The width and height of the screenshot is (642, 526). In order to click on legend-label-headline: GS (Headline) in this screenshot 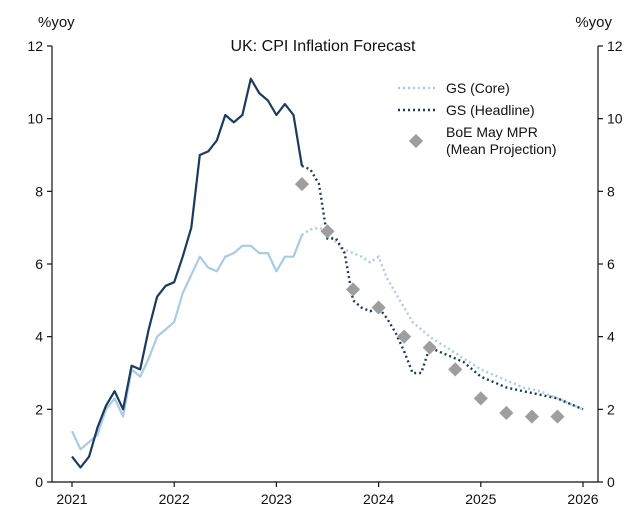, I will do `click(490, 110)`.